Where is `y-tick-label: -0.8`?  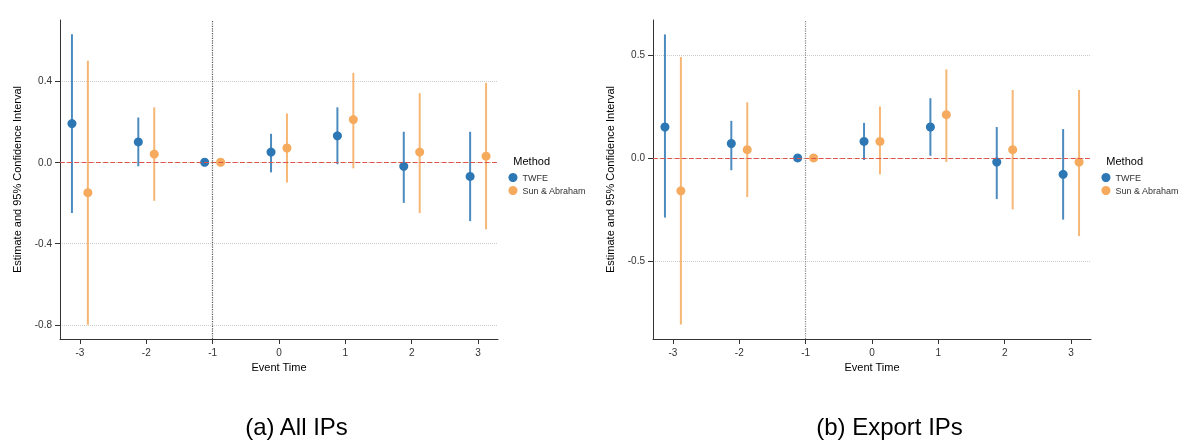 y-tick-label: -0.8 is located at coordinates (43, 325).